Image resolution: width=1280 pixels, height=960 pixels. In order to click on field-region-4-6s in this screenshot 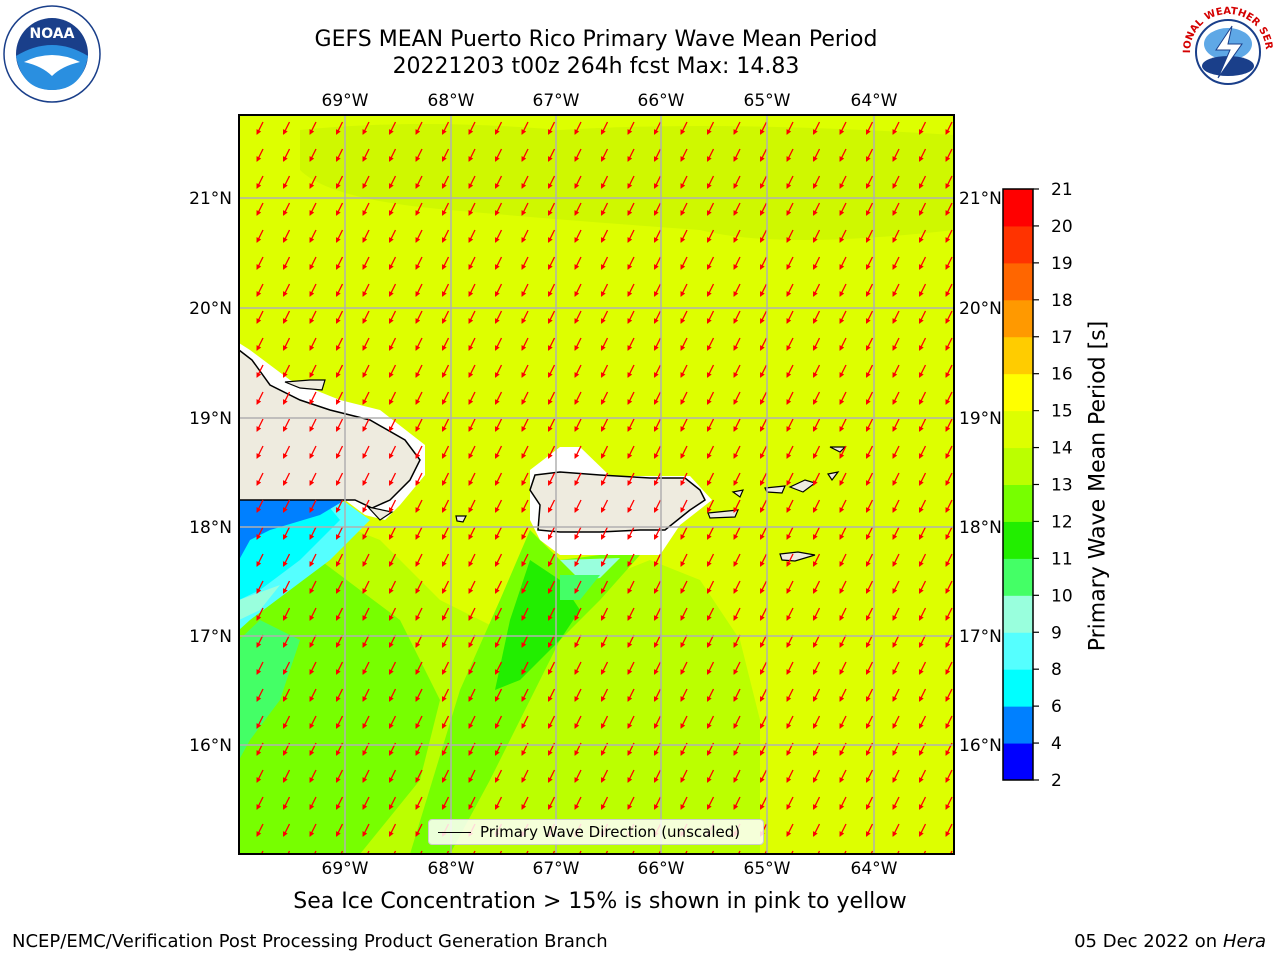, I will do `click(292, 530)`.